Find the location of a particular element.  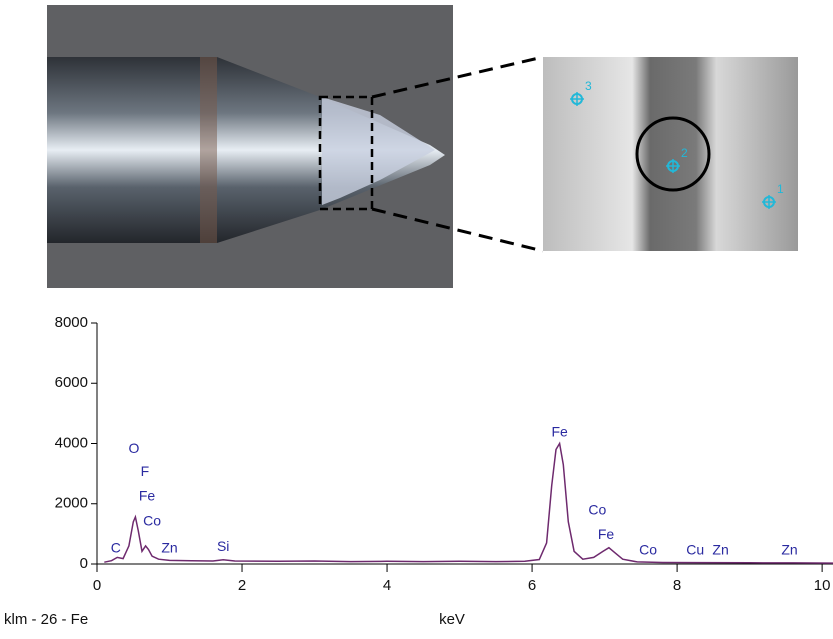

x-tick-label: 0 is located at coordinates (97, 585).